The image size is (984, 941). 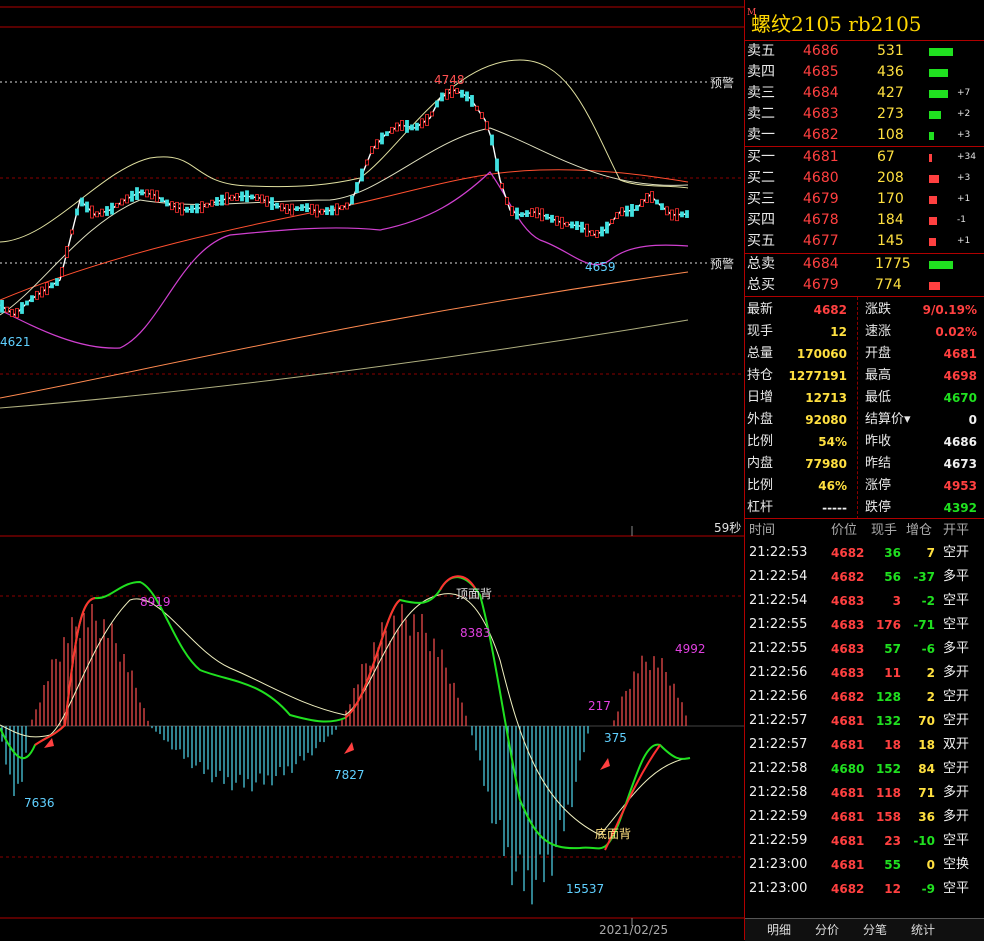 I want to click on bid-row: 买五 4677 145 +1, so click(x=864, y=241).